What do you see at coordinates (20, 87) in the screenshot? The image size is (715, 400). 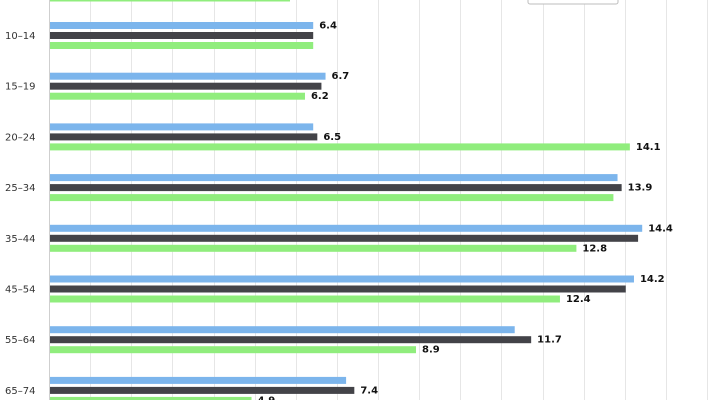 I see `category-label: 15–19` at bounding box center [20, 87].